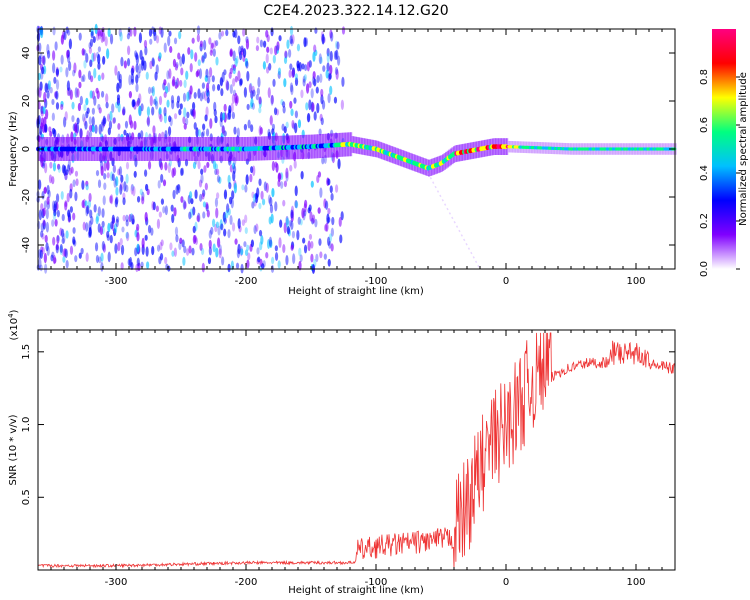 The image size is (750, 600). What do you see at coordinates (11, 315) in the screenshot?
I see `snr-scale-exponent: 4` at bounding box center [11, 315].